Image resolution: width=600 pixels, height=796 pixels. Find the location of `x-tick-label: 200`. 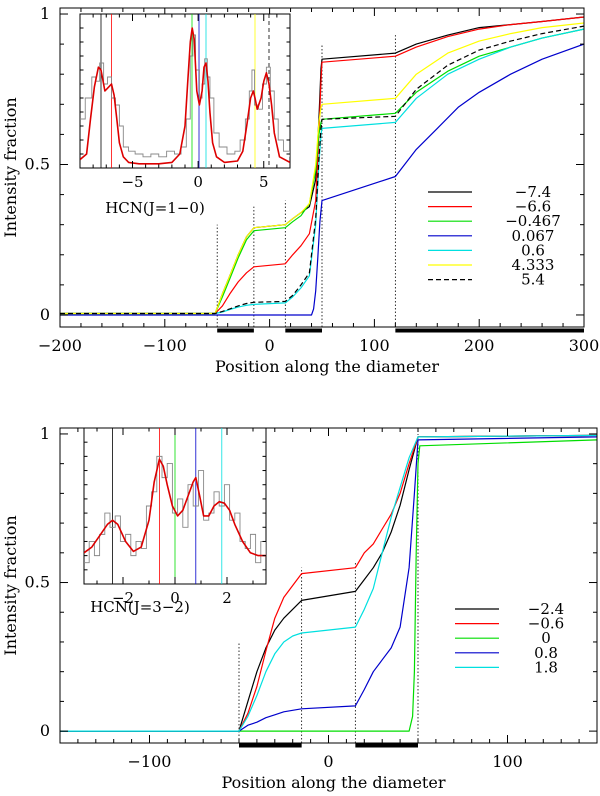

x-tick-label: 200 is located at coordinates (479, 345).